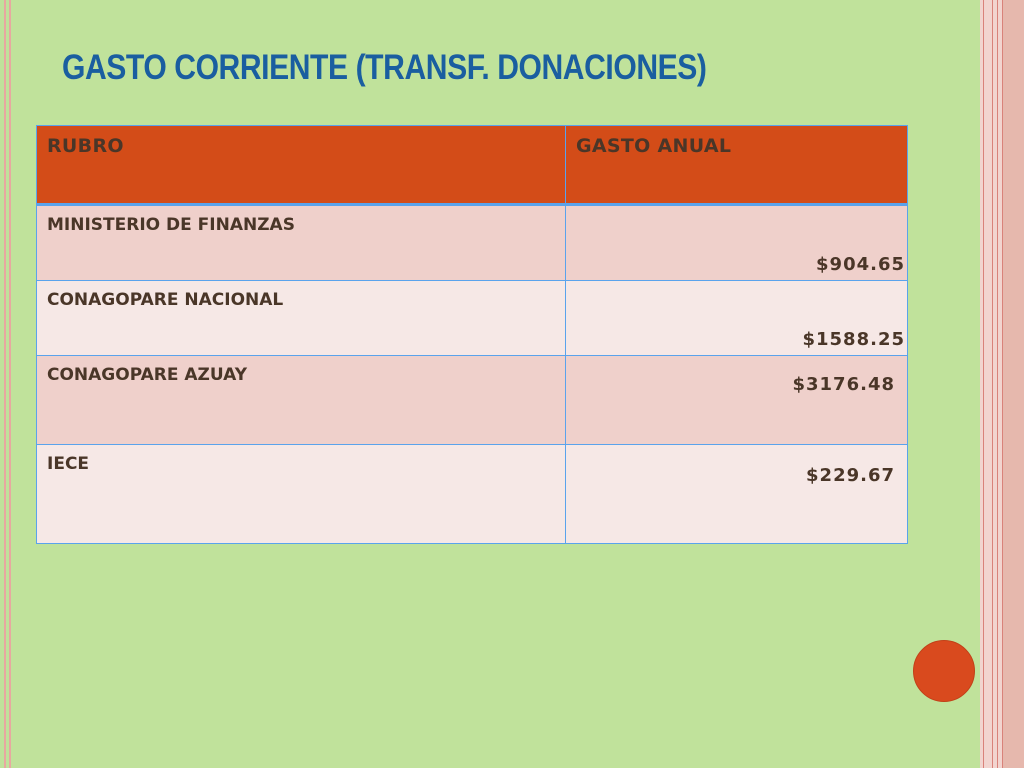 This screenshot has height=768, width=1024. Describe the element at coordinates (853, 339) in the screenshot. I see `gasto-value: $1588.25` at that location.